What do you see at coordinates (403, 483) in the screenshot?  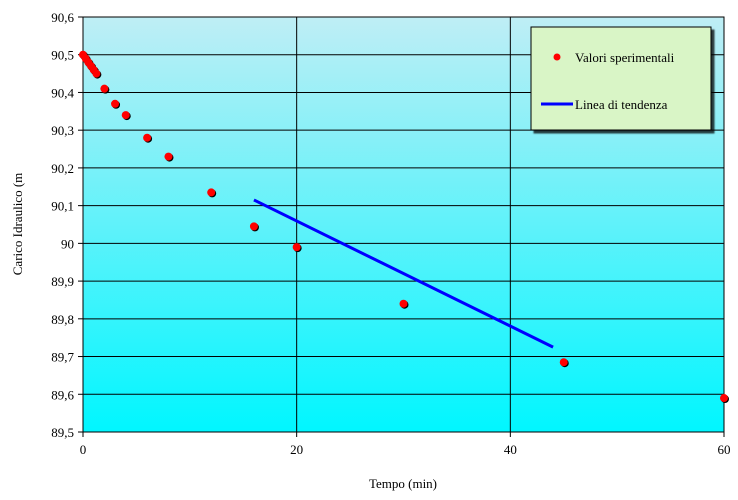 I see `x-axis-title: Tempo (min)` at bounding box center [403, 483].